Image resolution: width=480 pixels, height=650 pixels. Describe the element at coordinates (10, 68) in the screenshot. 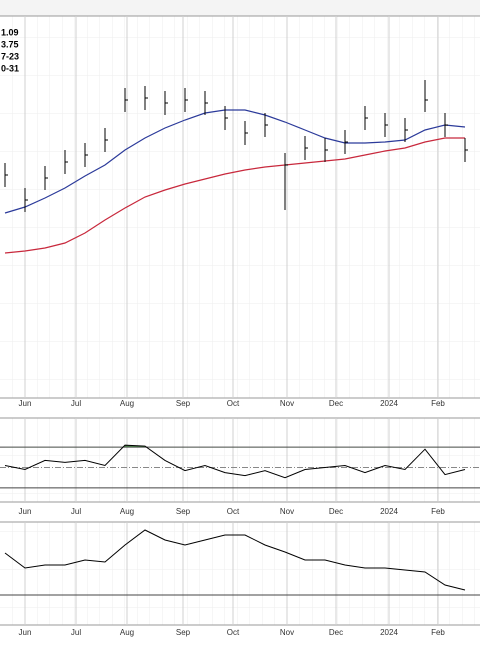

I see `legend-text: 0-31` at that location.